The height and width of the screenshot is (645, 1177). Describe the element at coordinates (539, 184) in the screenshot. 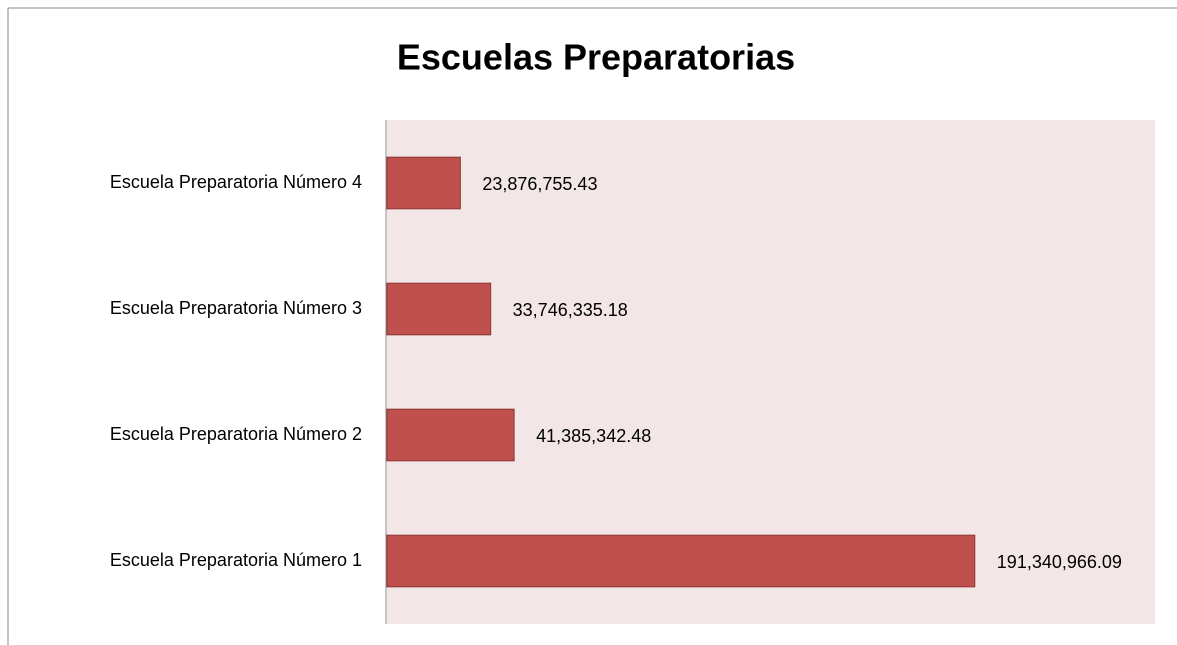

I see `data-label: 23,876,755.43` at that location.